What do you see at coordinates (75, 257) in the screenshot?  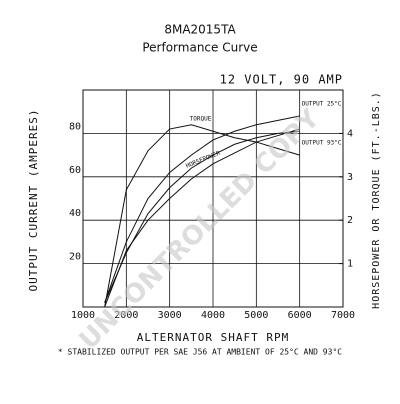 I see `y-tick-label: 20` at bounding box center [75, 257].